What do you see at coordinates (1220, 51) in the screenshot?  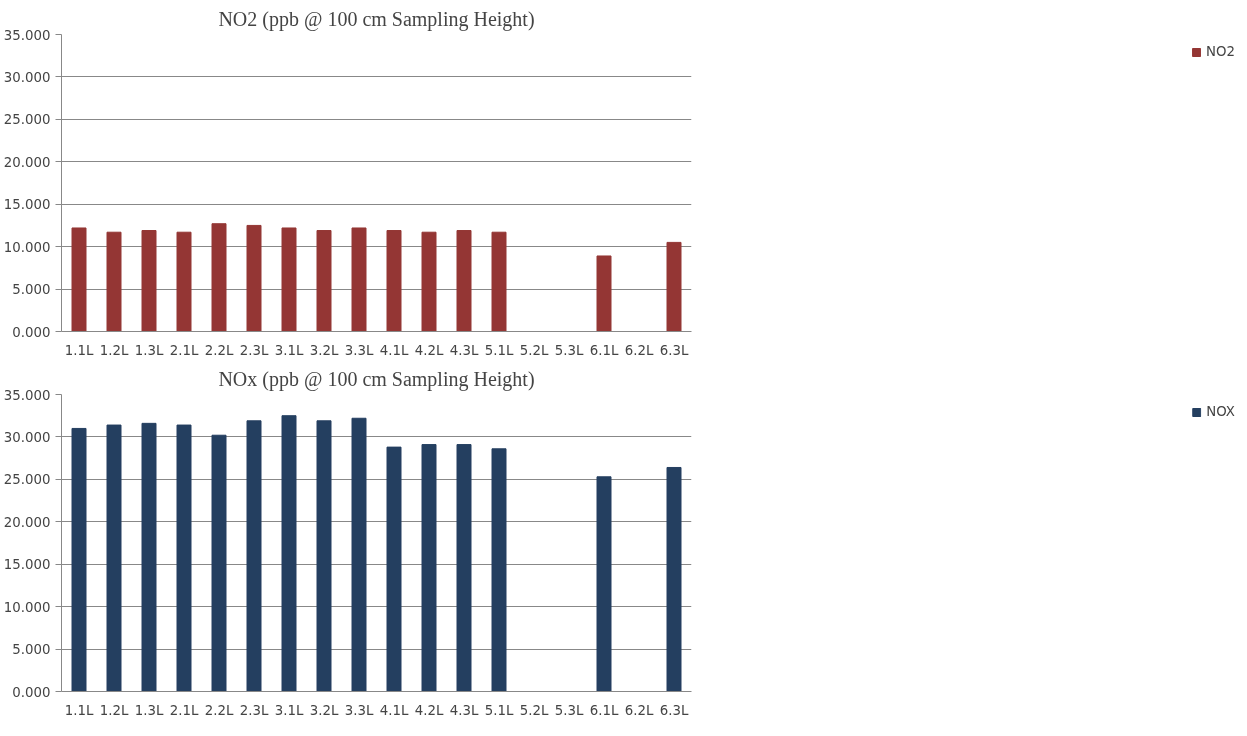 I see `legend-label: NO2` at bounding box center [1220, 51].